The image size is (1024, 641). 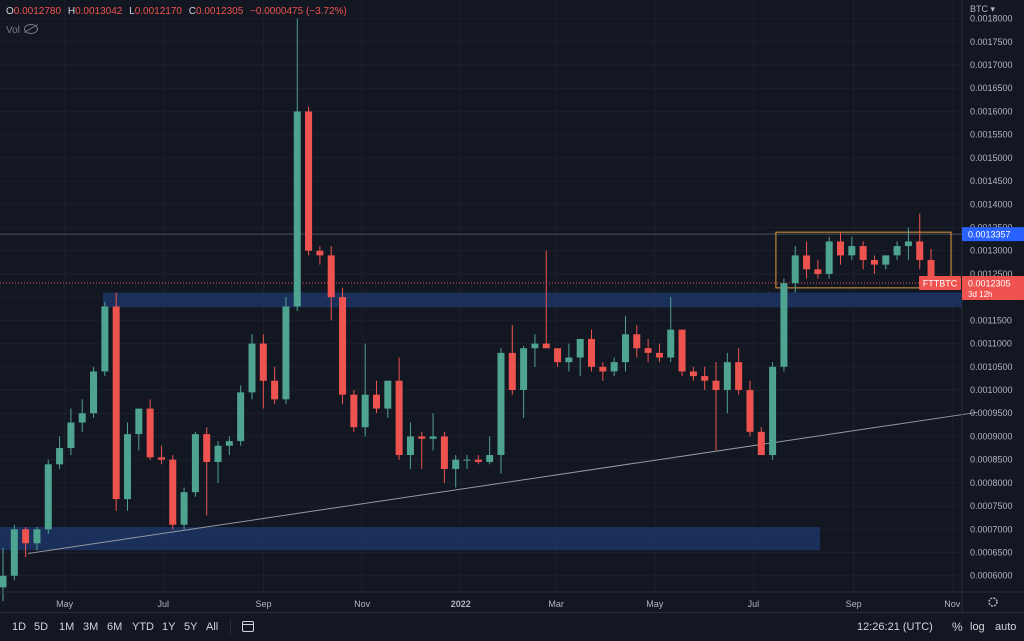 I want to click on price-tick-label: 0.0008000, so click(x=991, y=483).